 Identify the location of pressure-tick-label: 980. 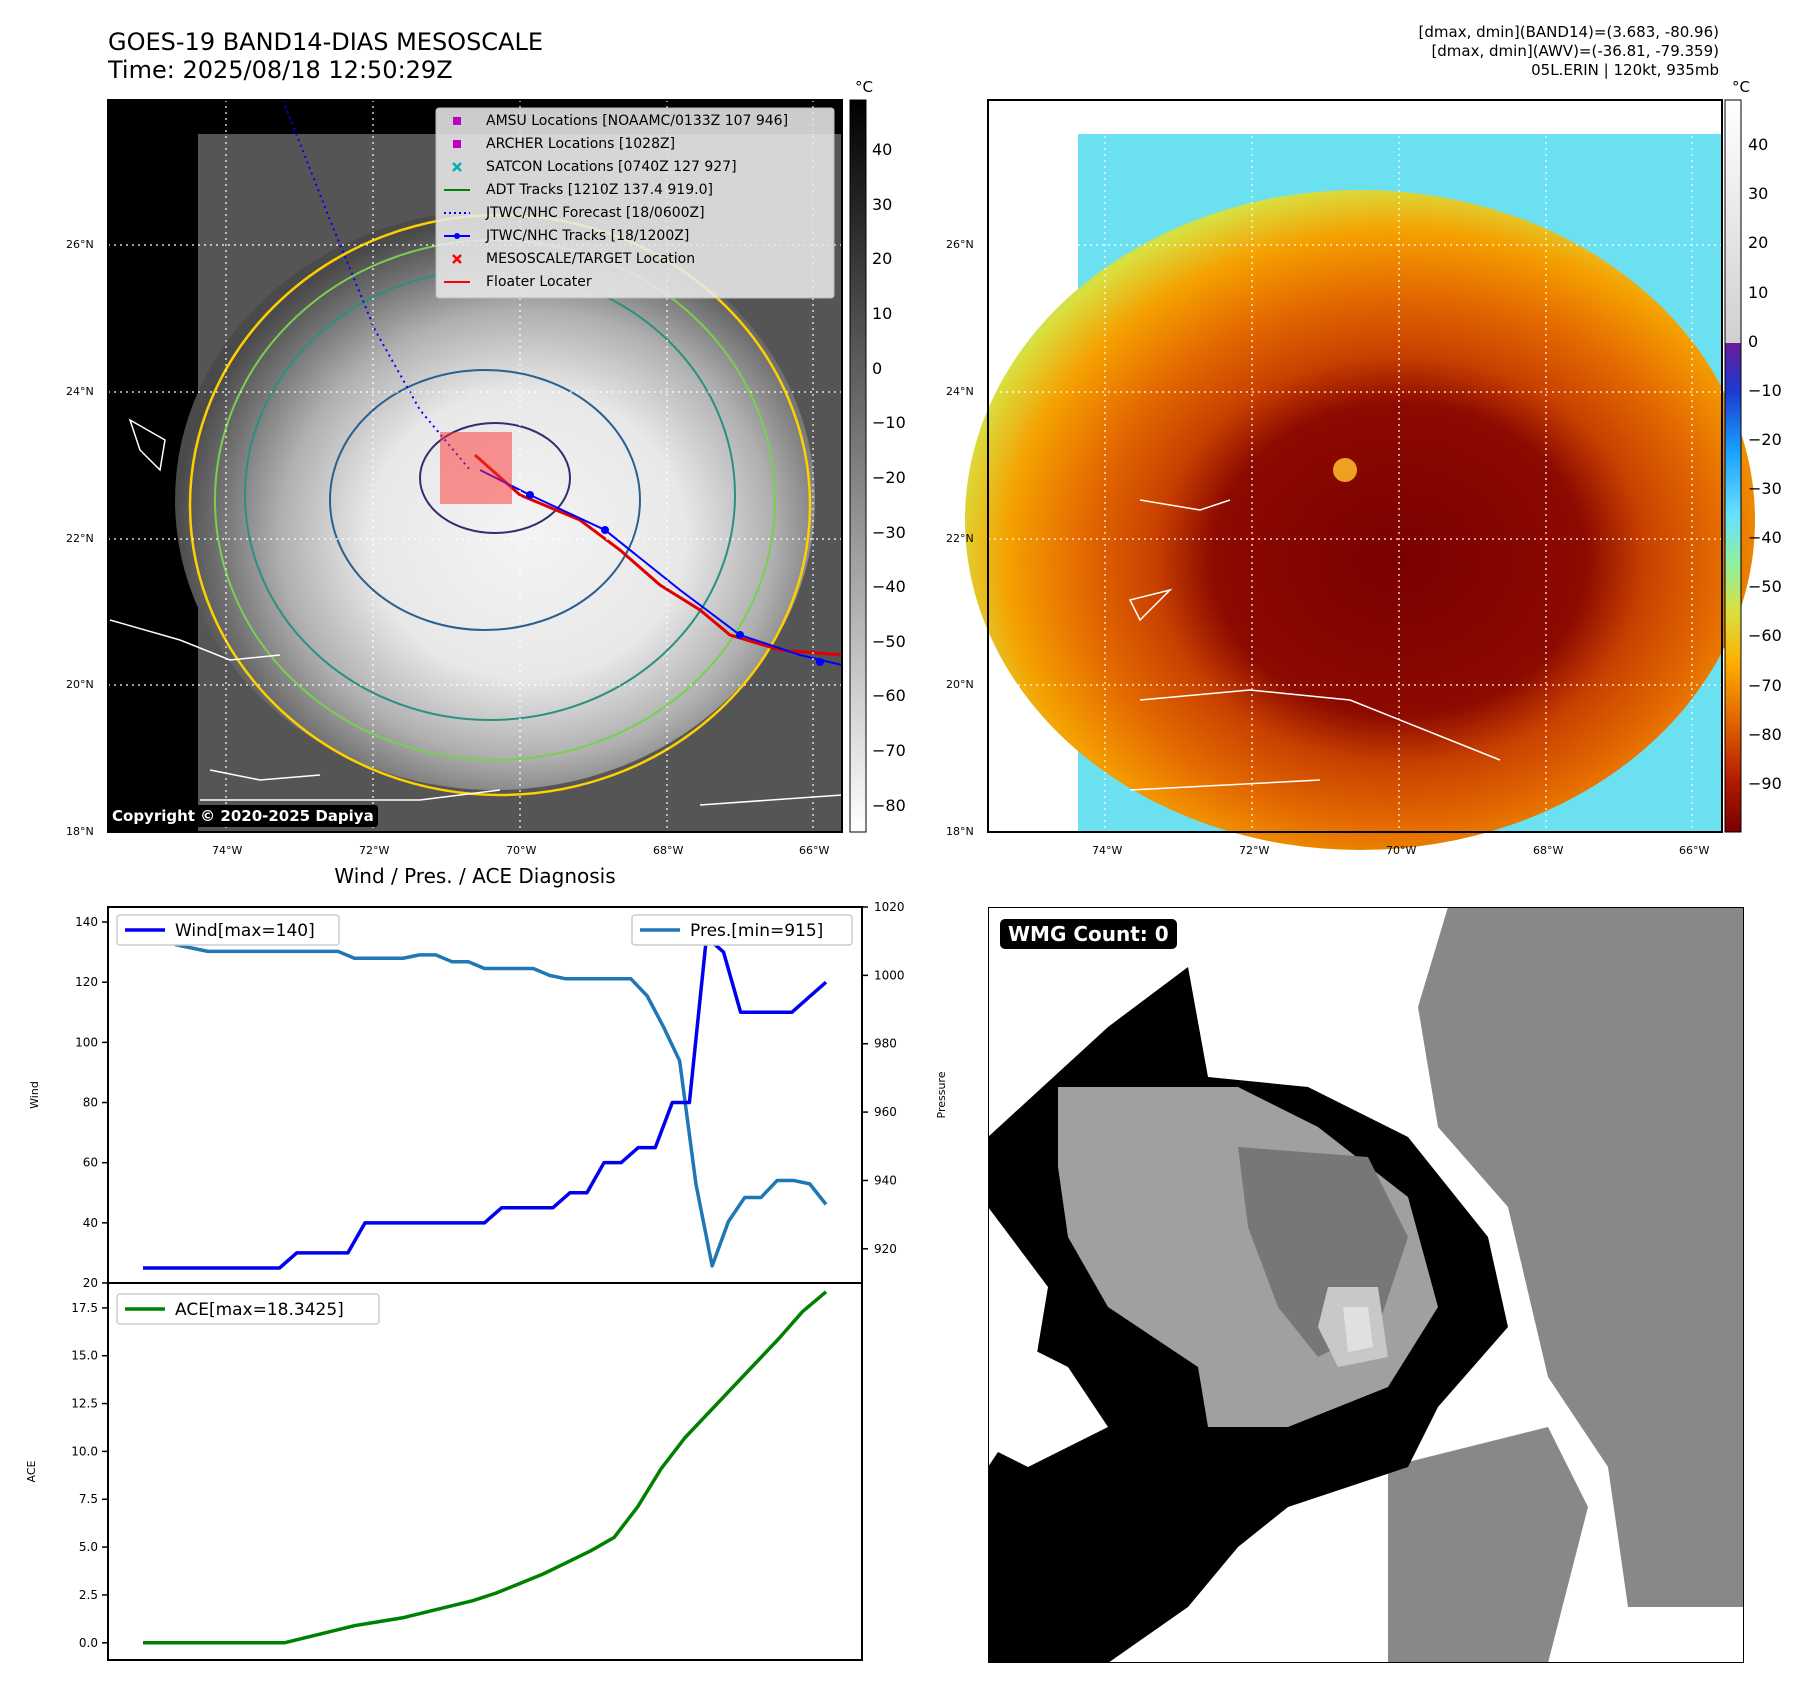
(885, 1044).